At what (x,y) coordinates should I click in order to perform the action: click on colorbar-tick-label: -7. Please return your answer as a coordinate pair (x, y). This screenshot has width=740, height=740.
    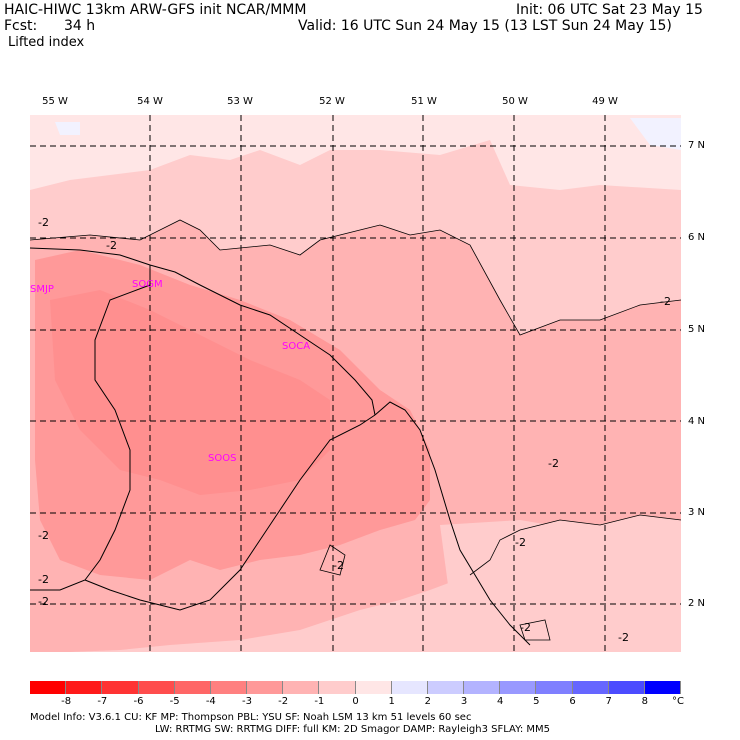
    Looking at the image, I should click on (102, 701).